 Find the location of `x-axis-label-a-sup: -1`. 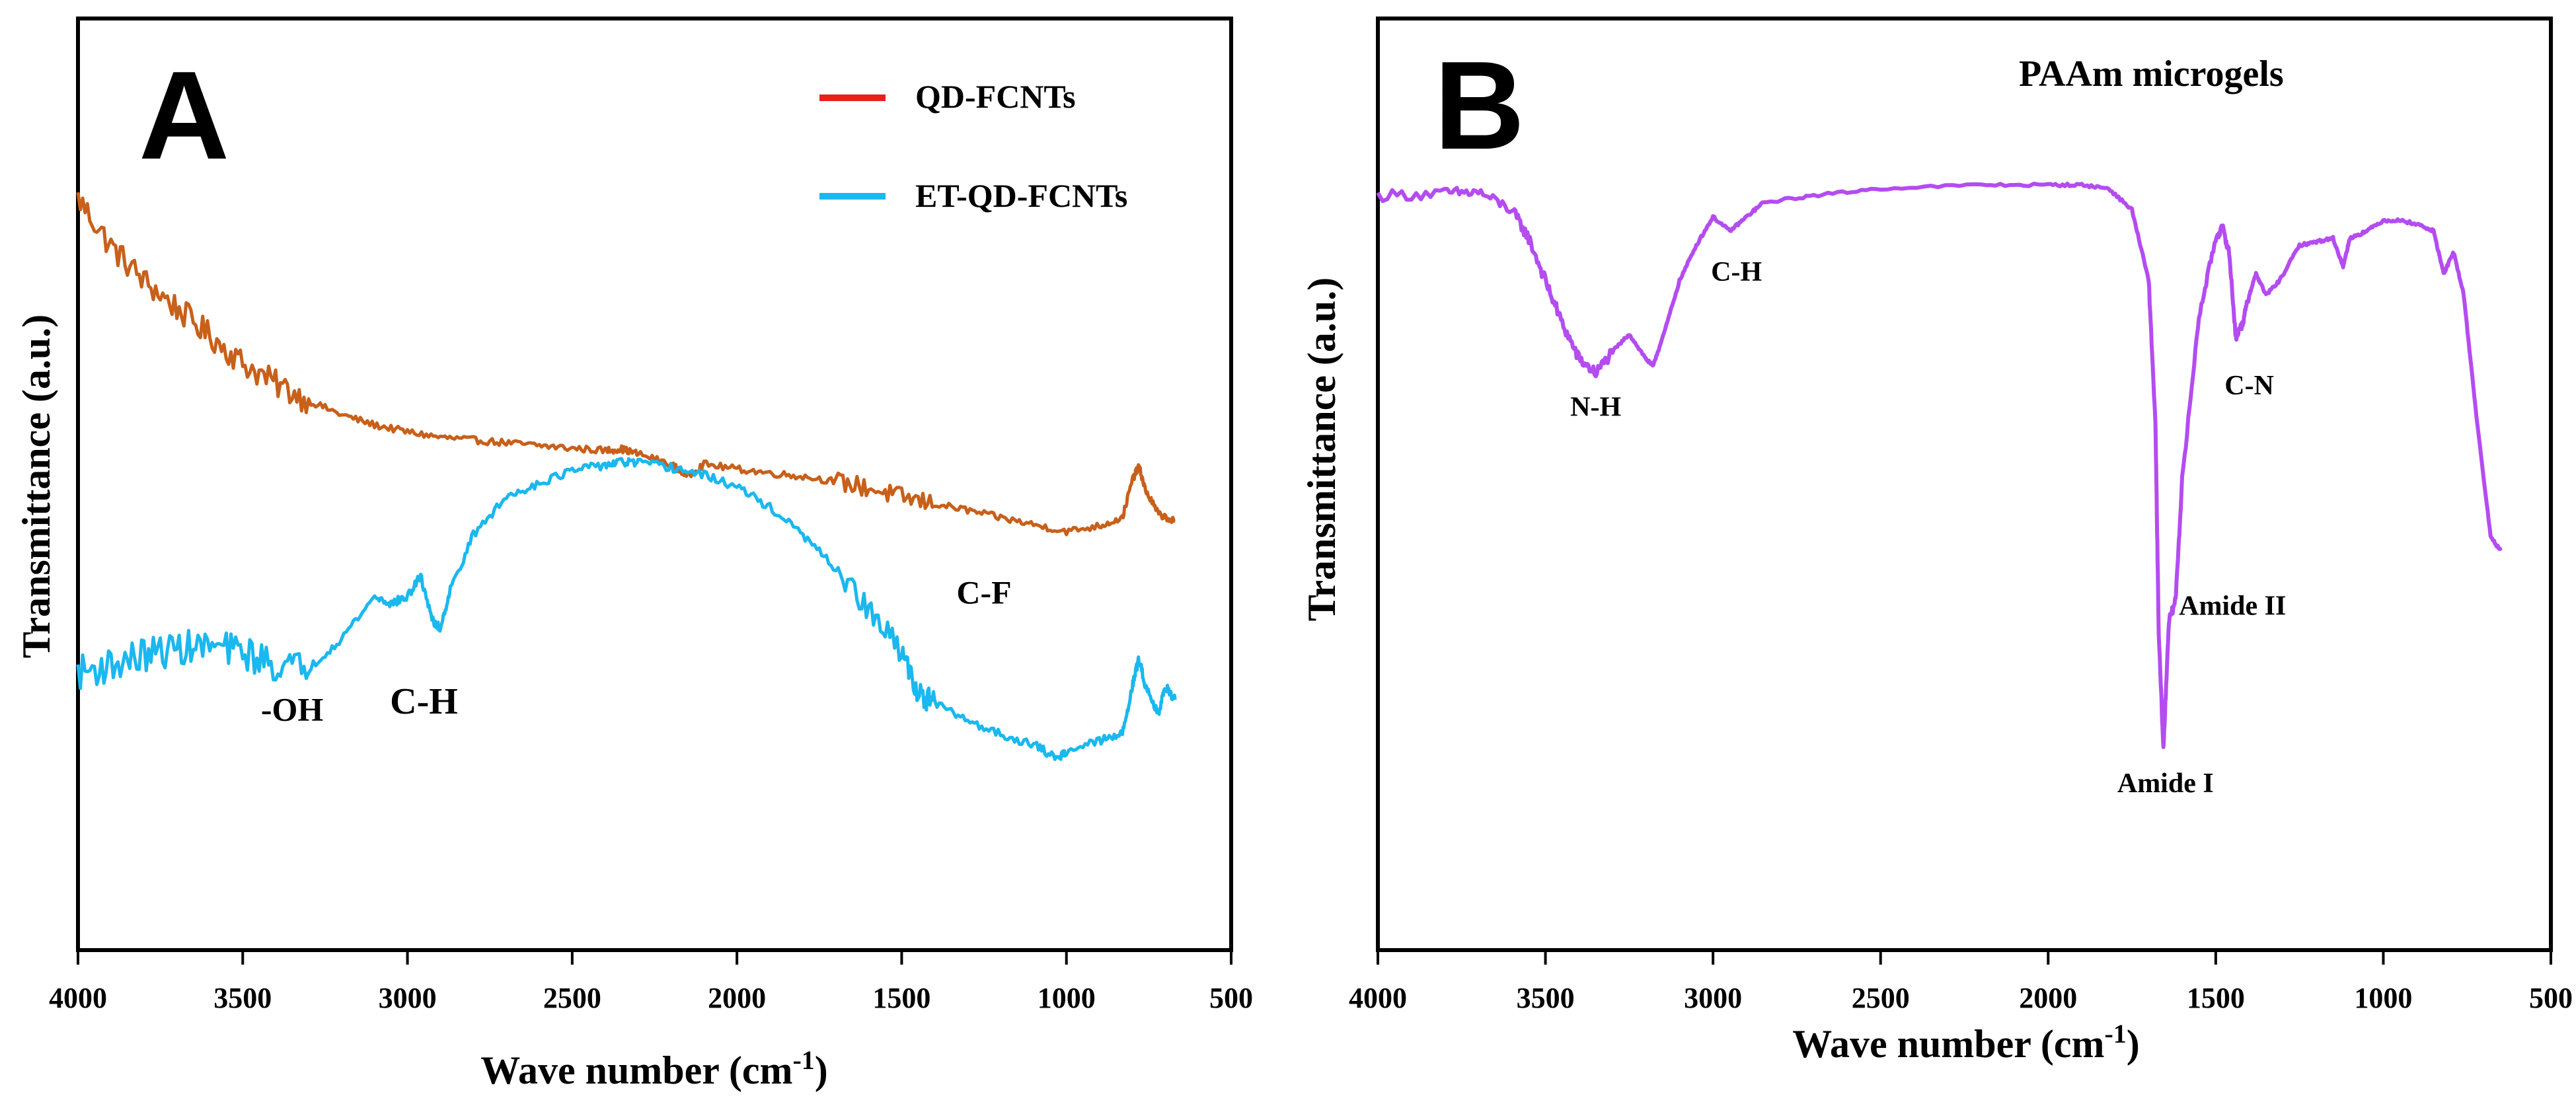

x-axis-label-a-sup: -1 is located at coordinates (803, 1060).